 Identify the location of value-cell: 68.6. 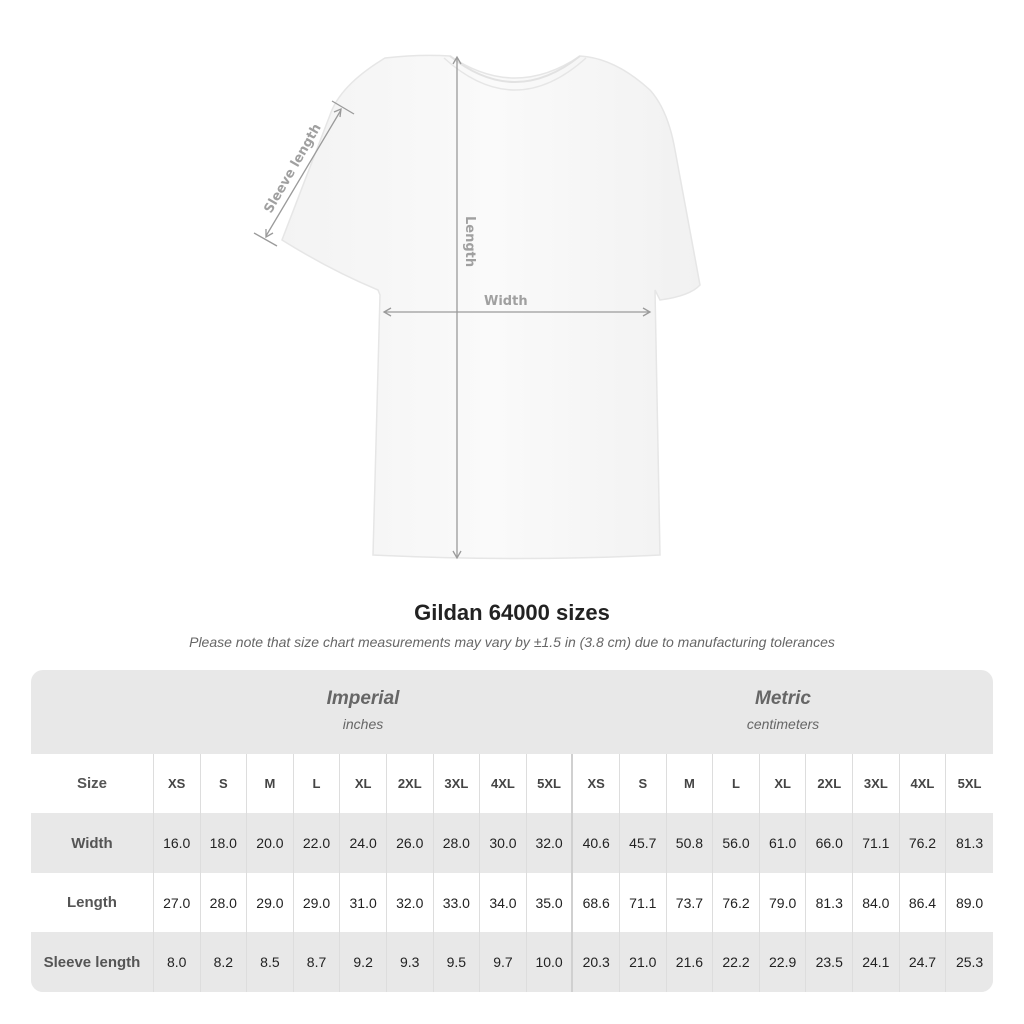
(596, 902).